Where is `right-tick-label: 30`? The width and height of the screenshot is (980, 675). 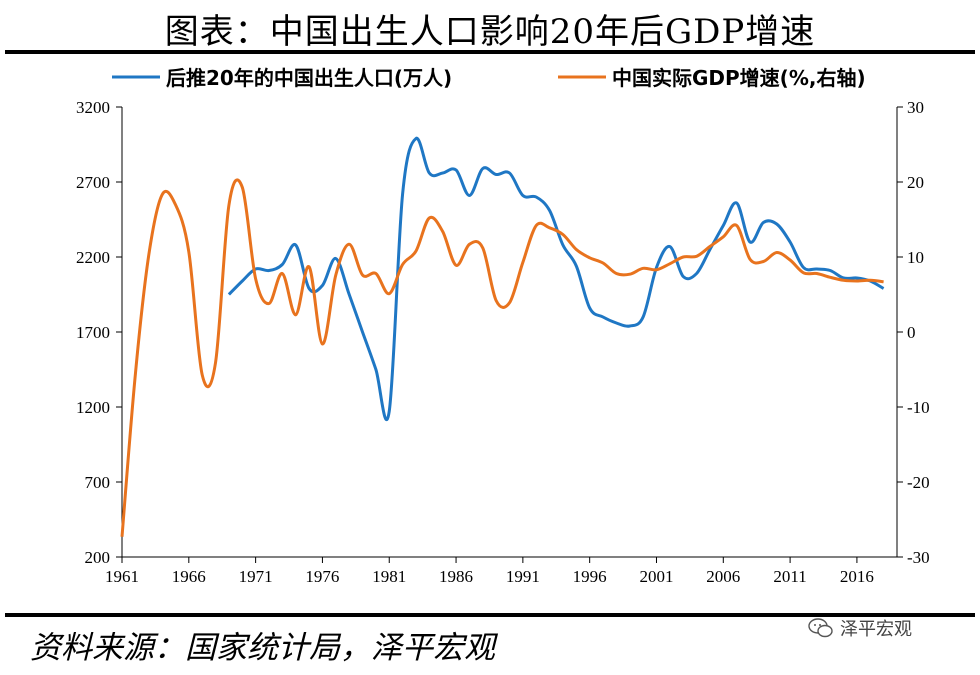 right-tick-label: 30 is located at coordinates (915, 107).